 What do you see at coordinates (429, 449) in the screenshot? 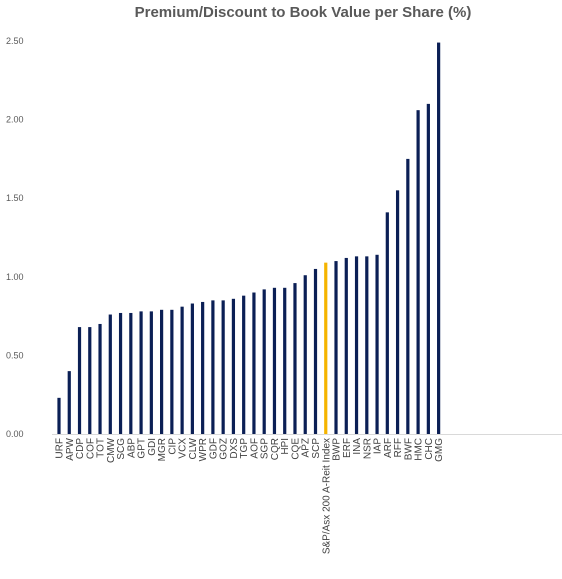
I see `x-tick-label: CHC` at bounding box center [429, 449].